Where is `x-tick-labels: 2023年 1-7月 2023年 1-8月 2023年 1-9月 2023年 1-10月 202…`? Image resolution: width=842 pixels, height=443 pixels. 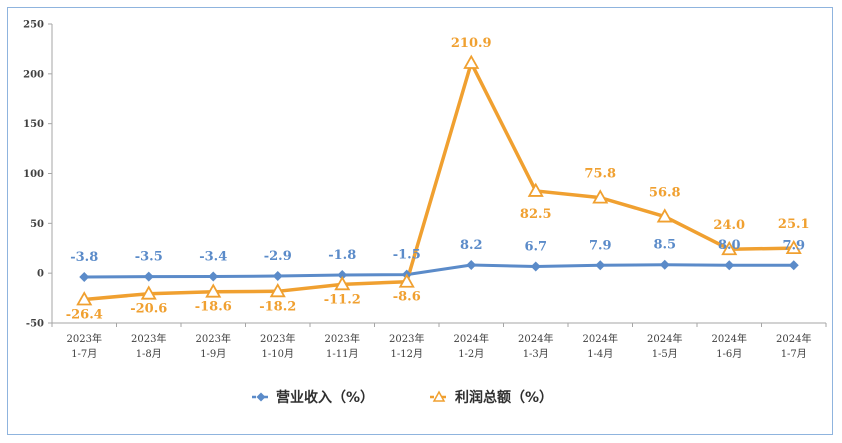
x-tick-labels: 2023年 1-7月 2023年 1-8月 2023年 1-9月 2023年 1-10月 202… is located at coordinates (439, 341).